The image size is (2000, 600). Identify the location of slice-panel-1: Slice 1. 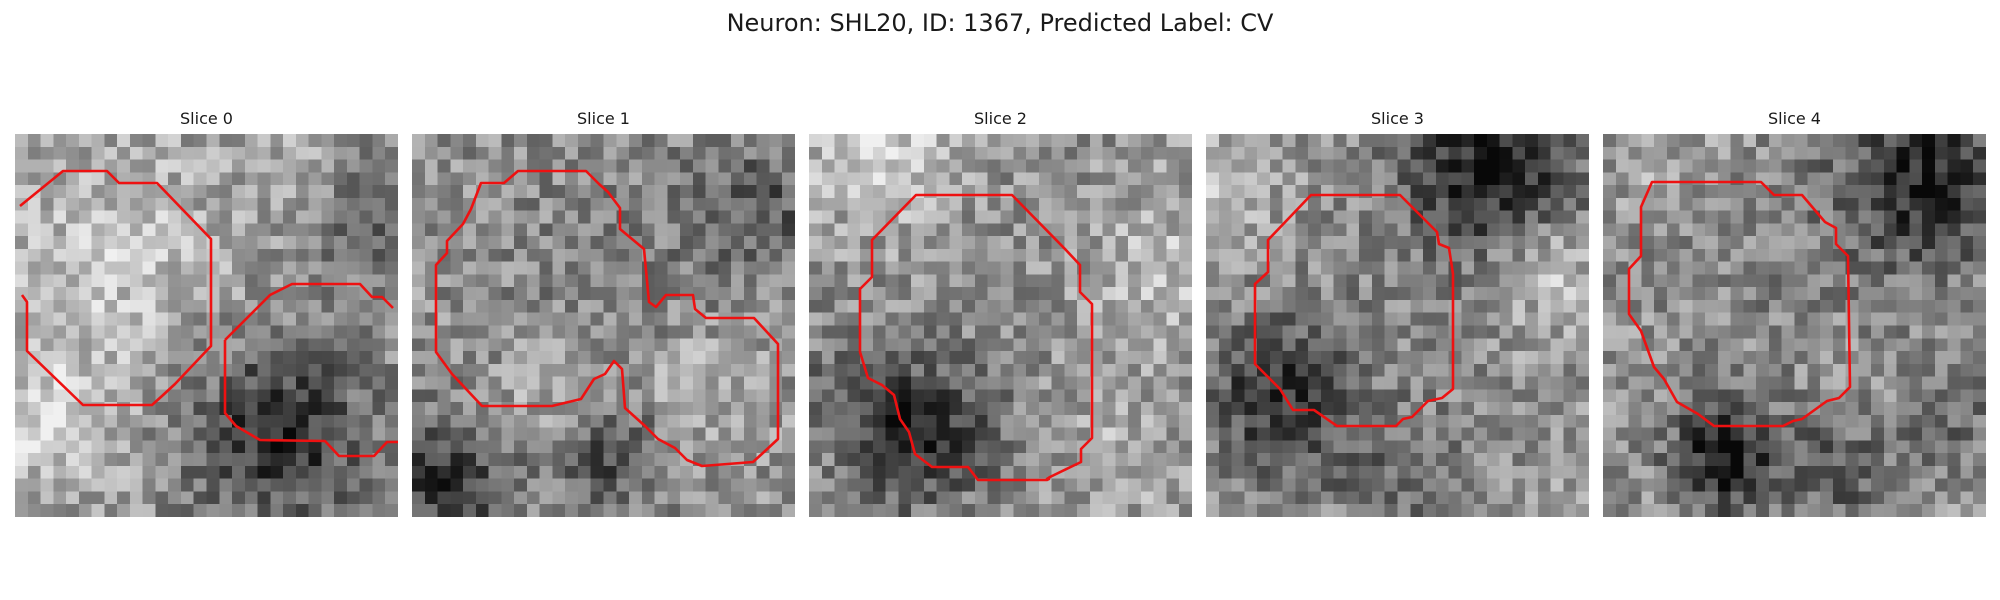
(603, 312).